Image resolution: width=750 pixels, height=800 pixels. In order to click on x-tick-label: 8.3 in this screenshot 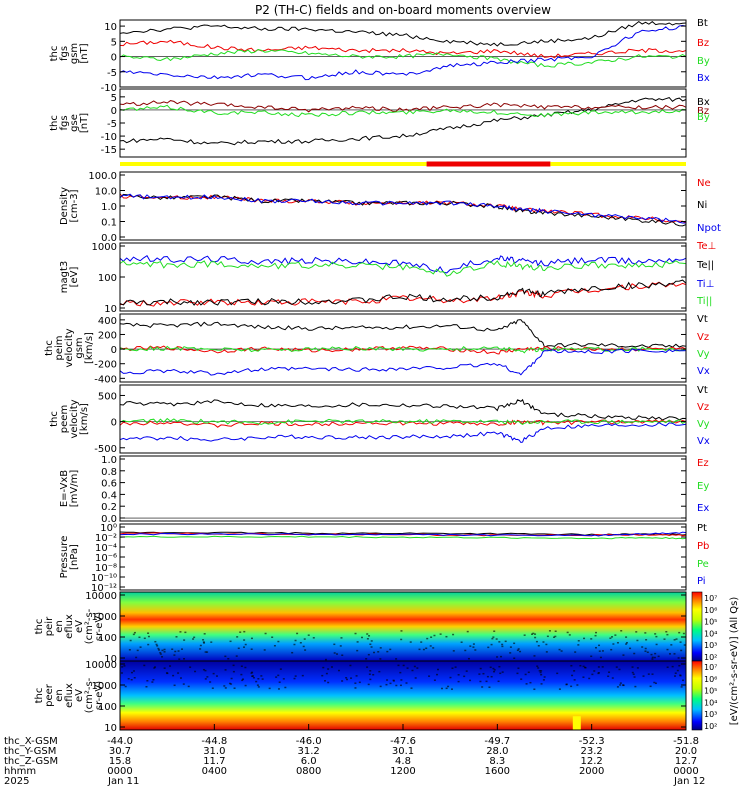, I will do `click(497, 761)`.